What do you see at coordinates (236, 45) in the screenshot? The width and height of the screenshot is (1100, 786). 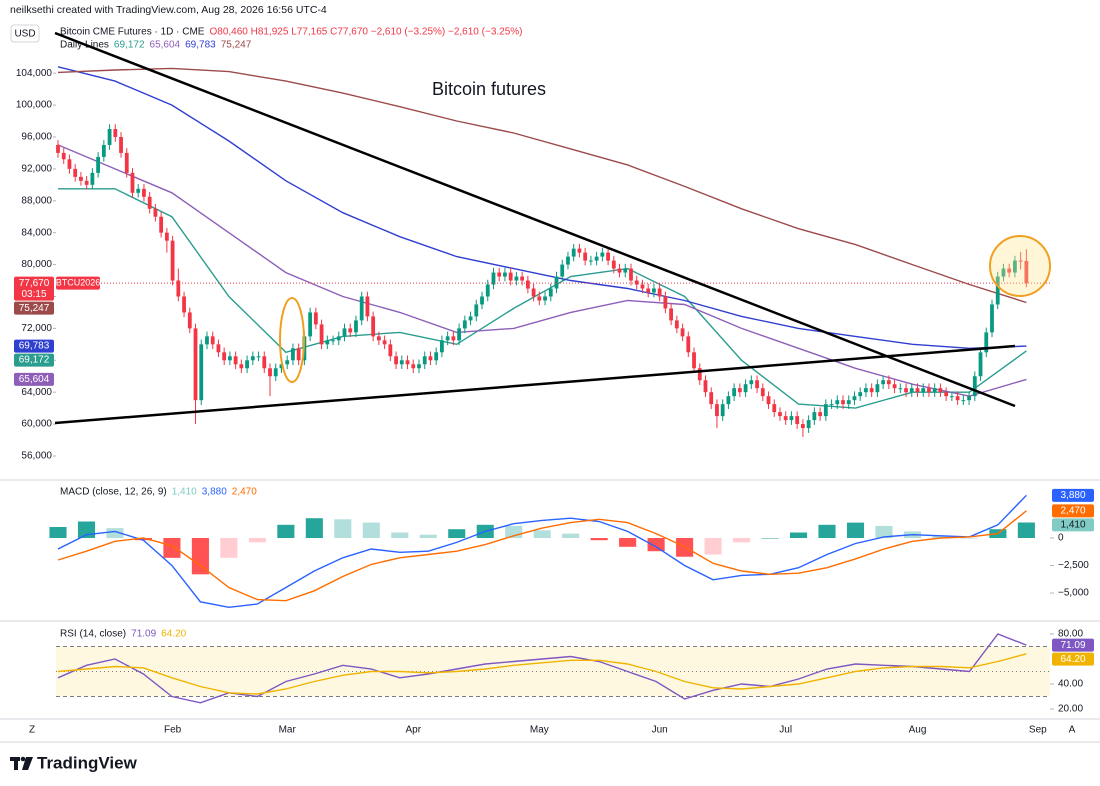 I see `legend-value: 75,247` at bounding box center [236, 45].